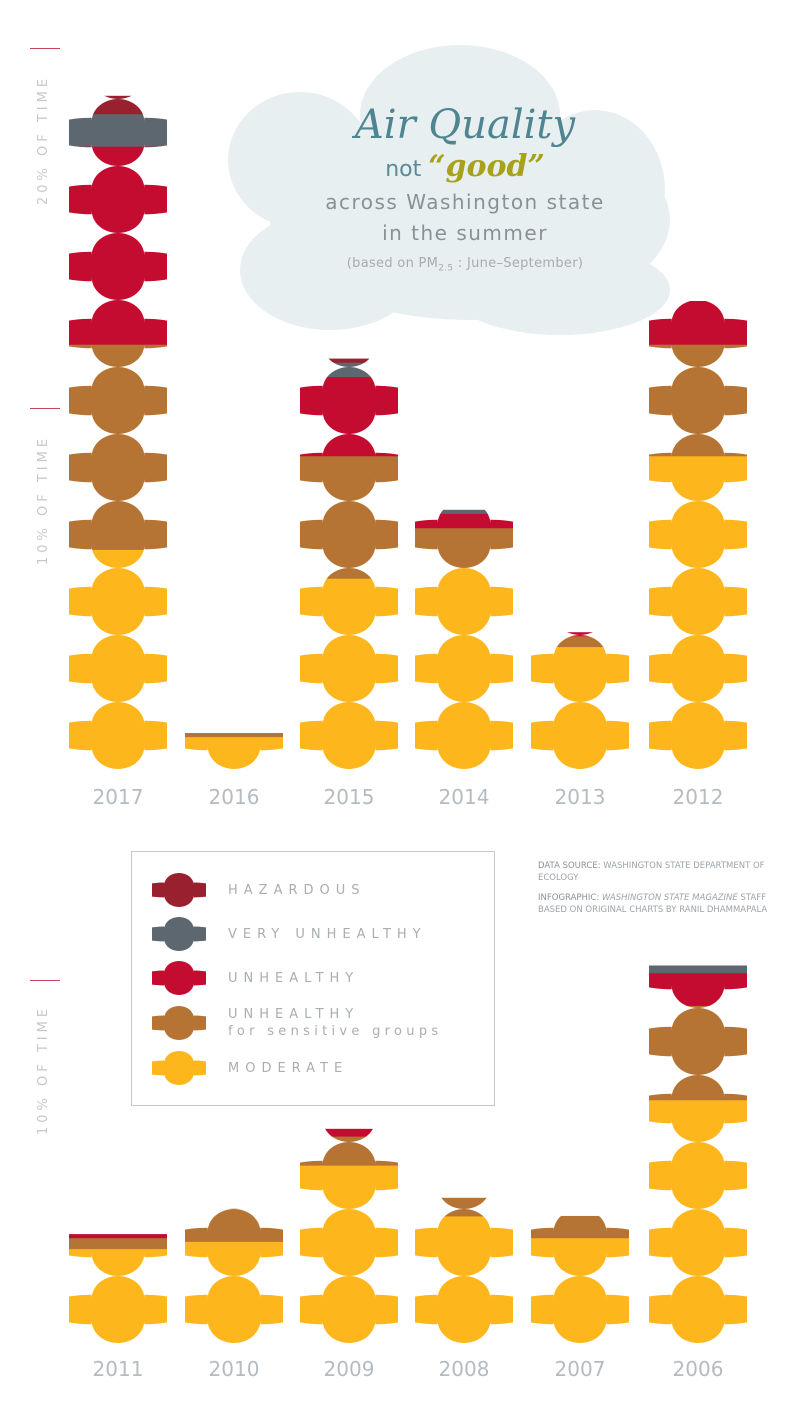 The width and height of the screenshot is (792, 1414). Describe the element at coordinates (569, 866) in the screenshot. I see `data-source-label: DATA SOURCE:` at that location.